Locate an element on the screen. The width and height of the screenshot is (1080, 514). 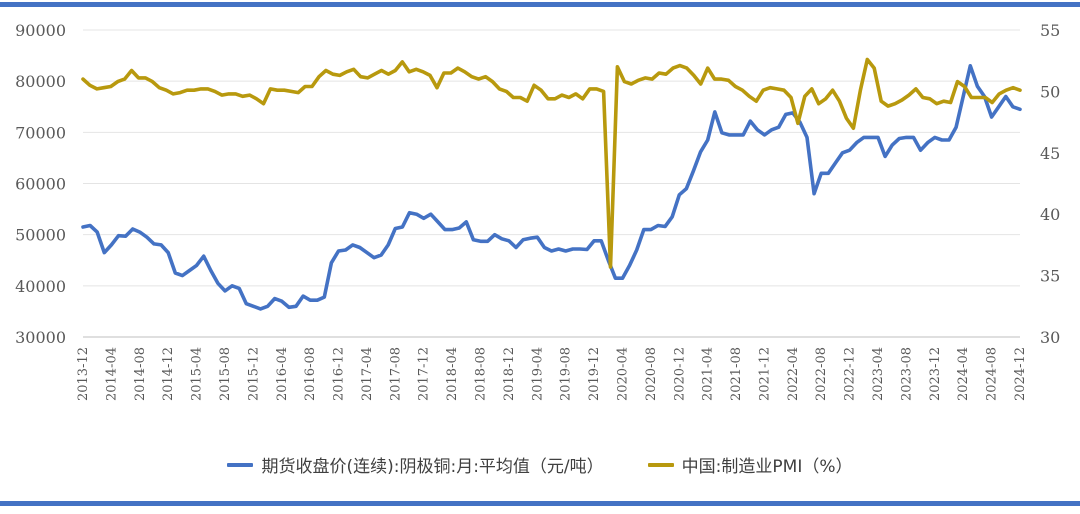
x-tick-label: 2020-04 is located at coordinates (622, 374).